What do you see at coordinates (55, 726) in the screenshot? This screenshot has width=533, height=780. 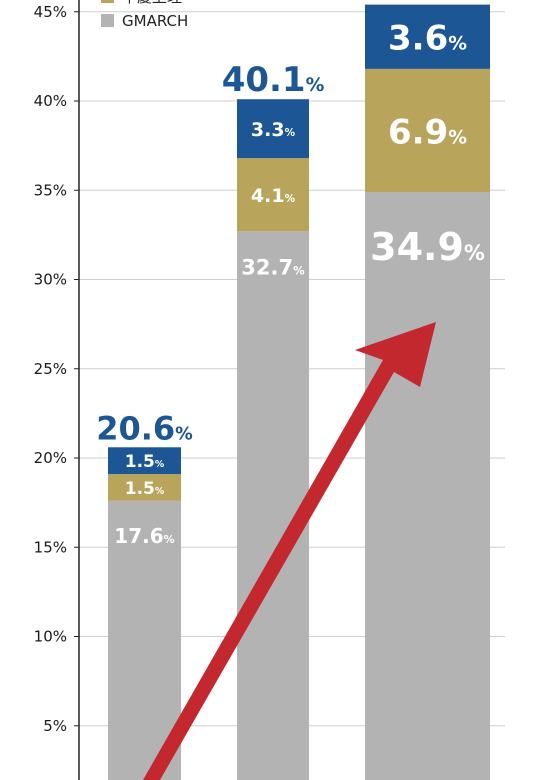 I see `y-tick-label: 5%` at bounding box center [55, 726].